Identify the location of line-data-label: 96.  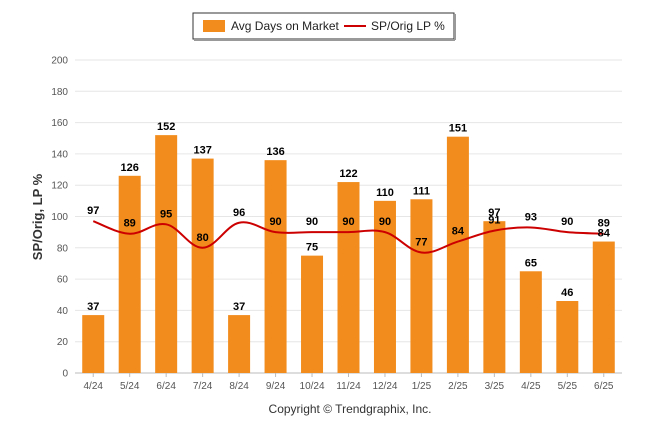
(239, 213).